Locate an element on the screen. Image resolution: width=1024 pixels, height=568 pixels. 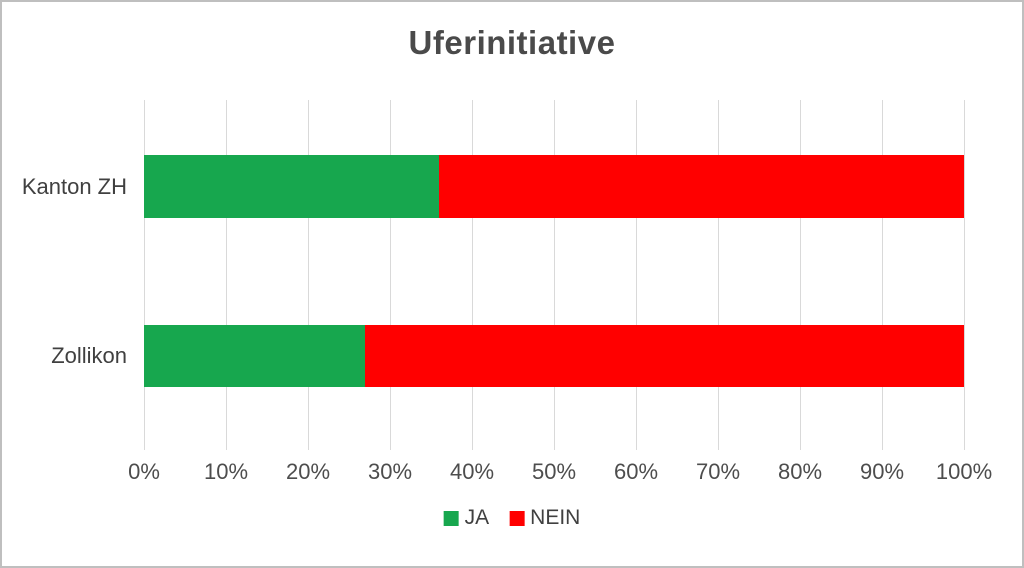
x-tick-label: 40% is located at coordinates (472, 471).